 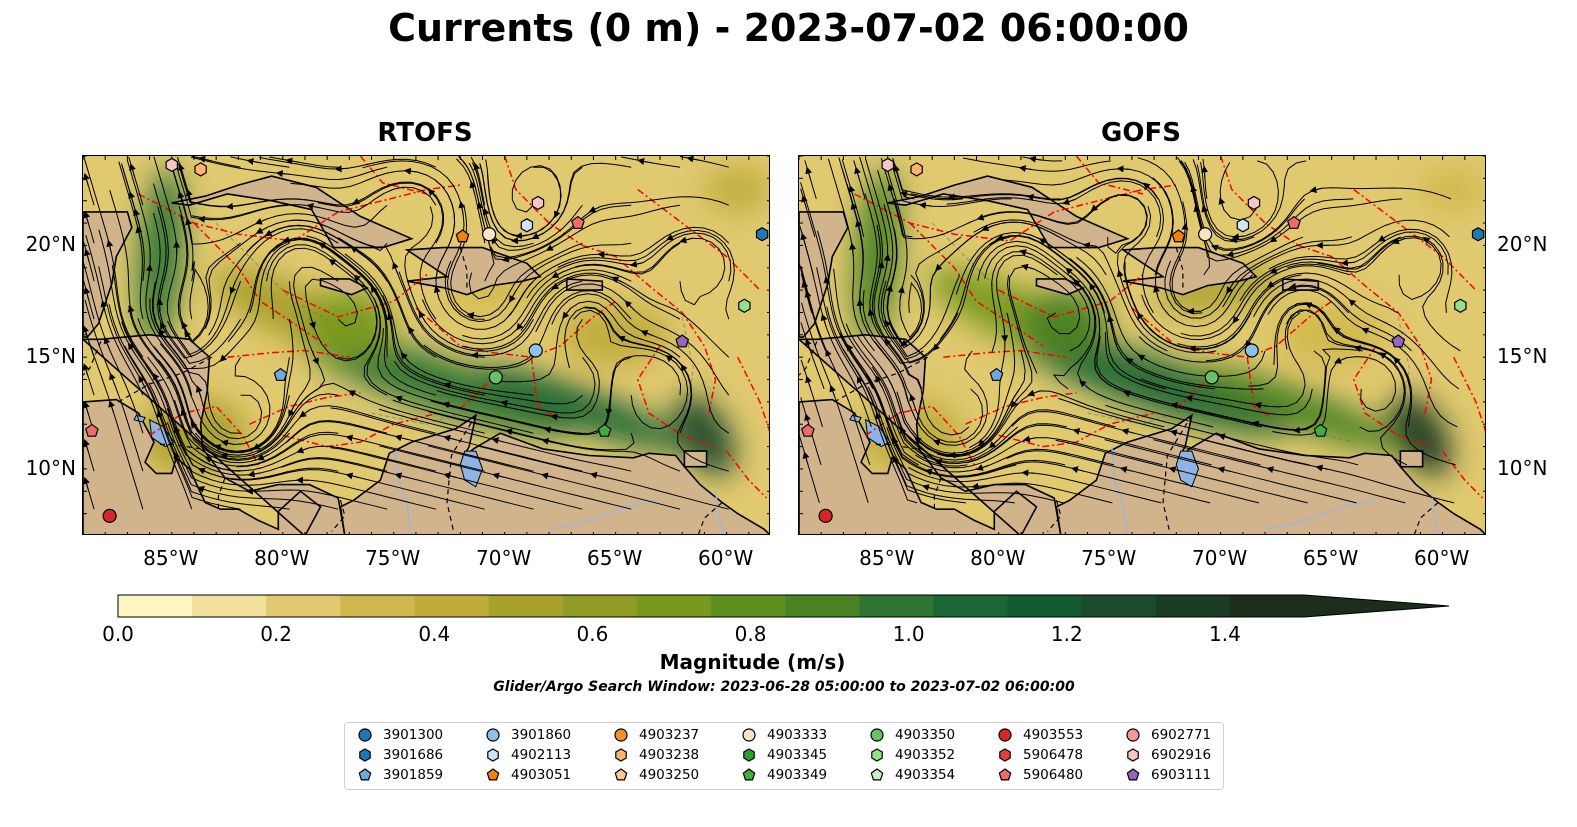 What do you see at coordinates (1040, 775) in the screenshot?
I see `legend-item: 5906480` at bounding box center [1040, 775].